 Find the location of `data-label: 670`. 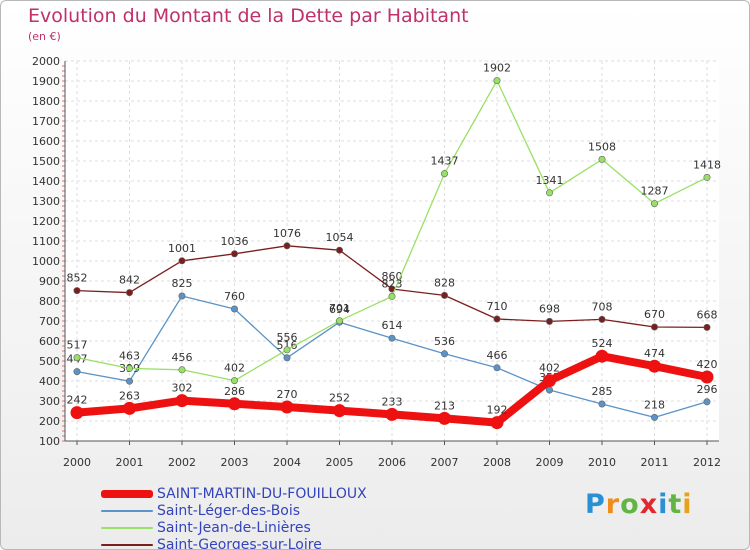

data-label: 670 is located at coordinates (654, 314).